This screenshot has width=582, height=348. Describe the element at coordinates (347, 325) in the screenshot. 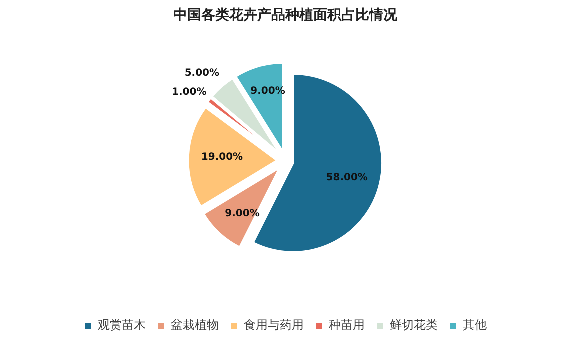

I see `legend-label: 种苗用` at that location.